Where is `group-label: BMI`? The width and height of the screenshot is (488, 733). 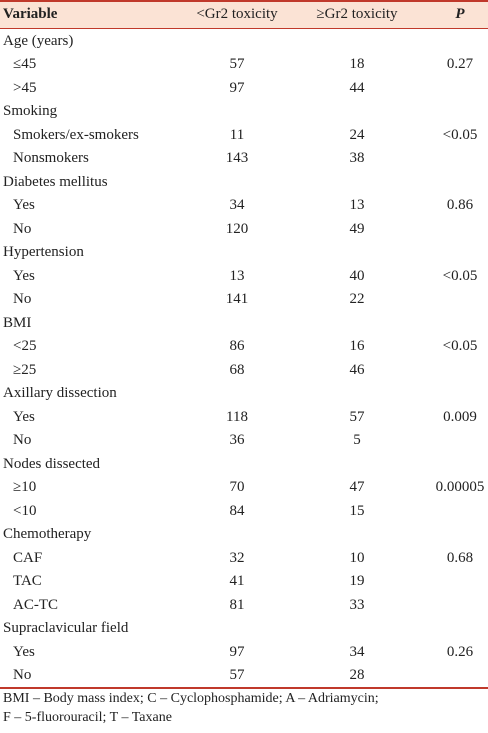 group-label: BMI is located at coordinates (17, 322).